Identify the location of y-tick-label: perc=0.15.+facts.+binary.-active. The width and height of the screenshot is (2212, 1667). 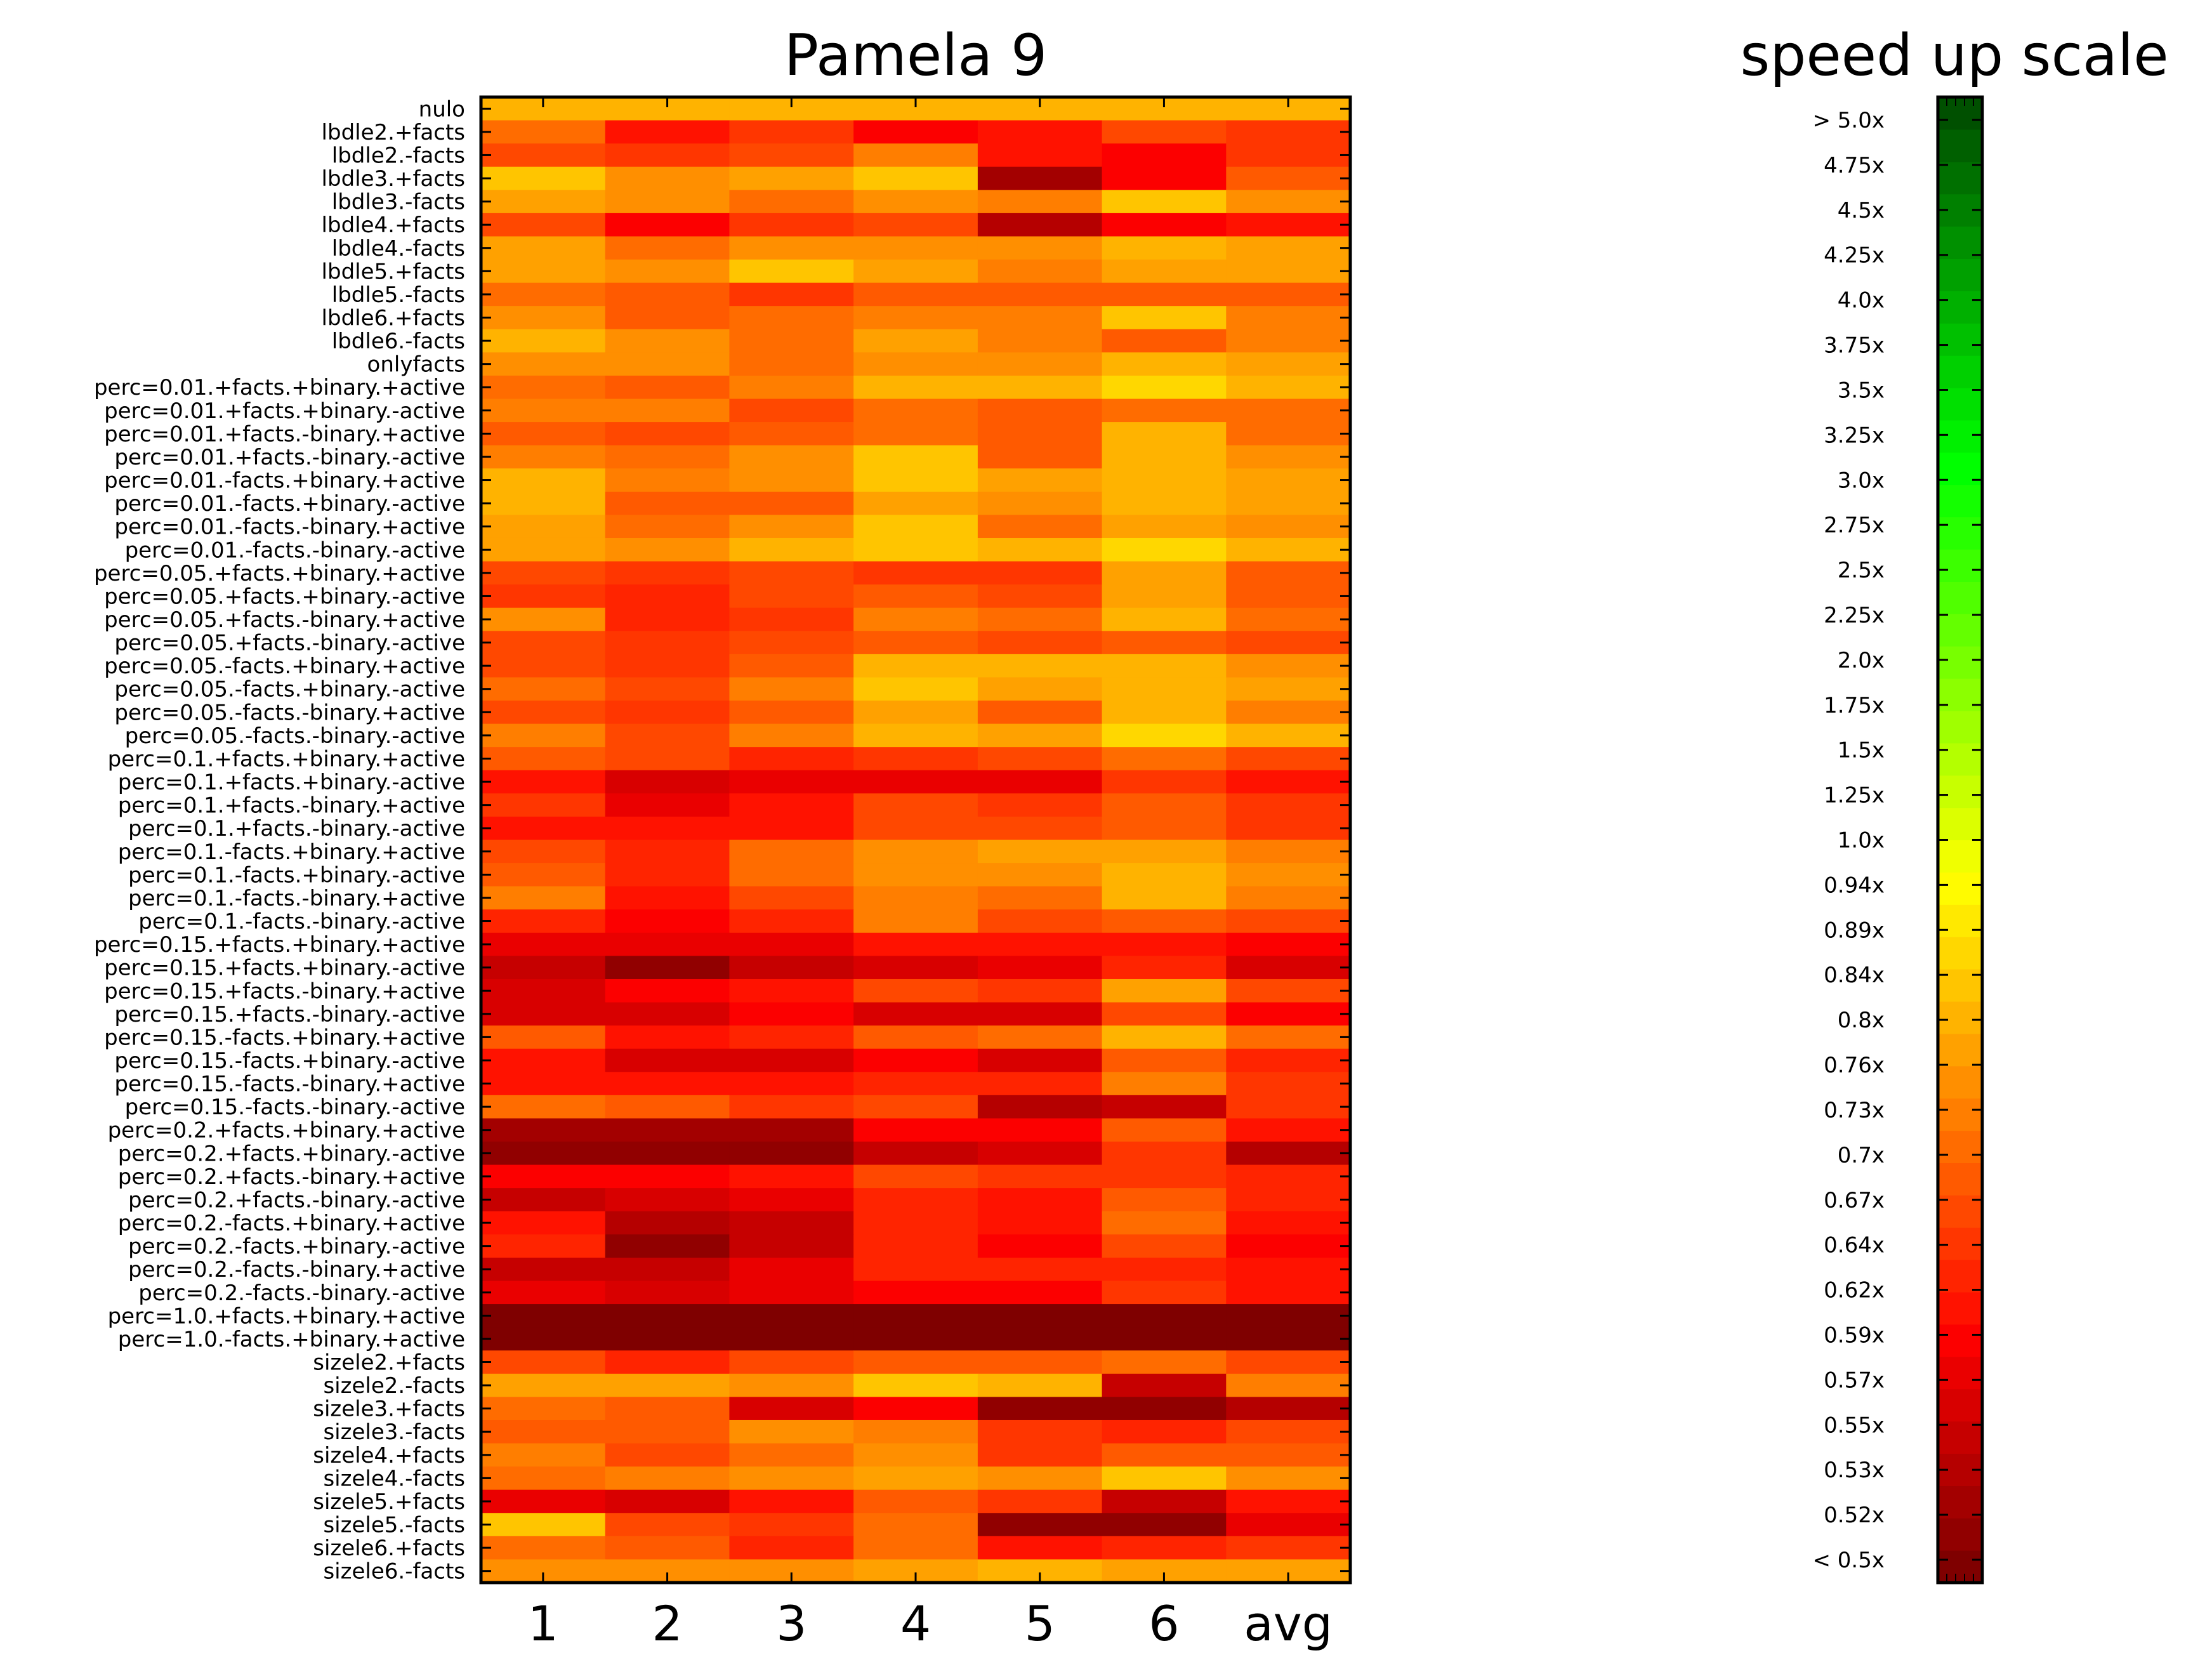
(284, 969).